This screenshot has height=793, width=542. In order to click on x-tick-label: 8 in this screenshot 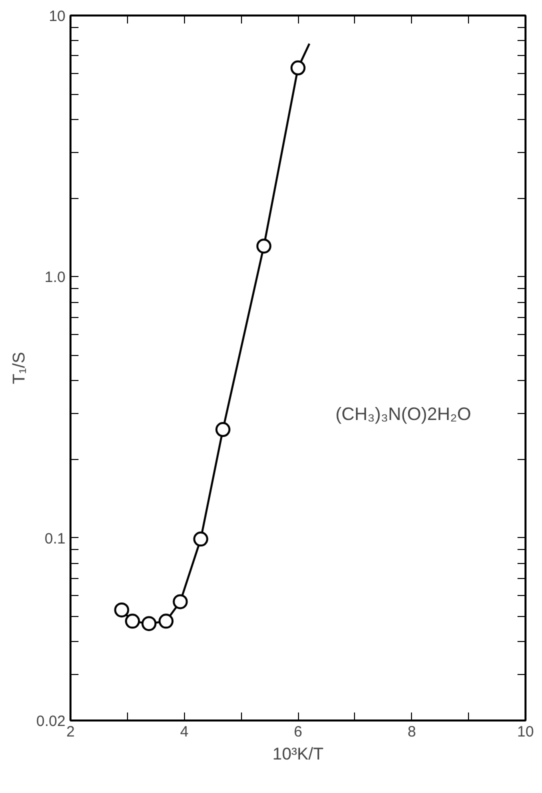, I will do `click(412, 732)`.